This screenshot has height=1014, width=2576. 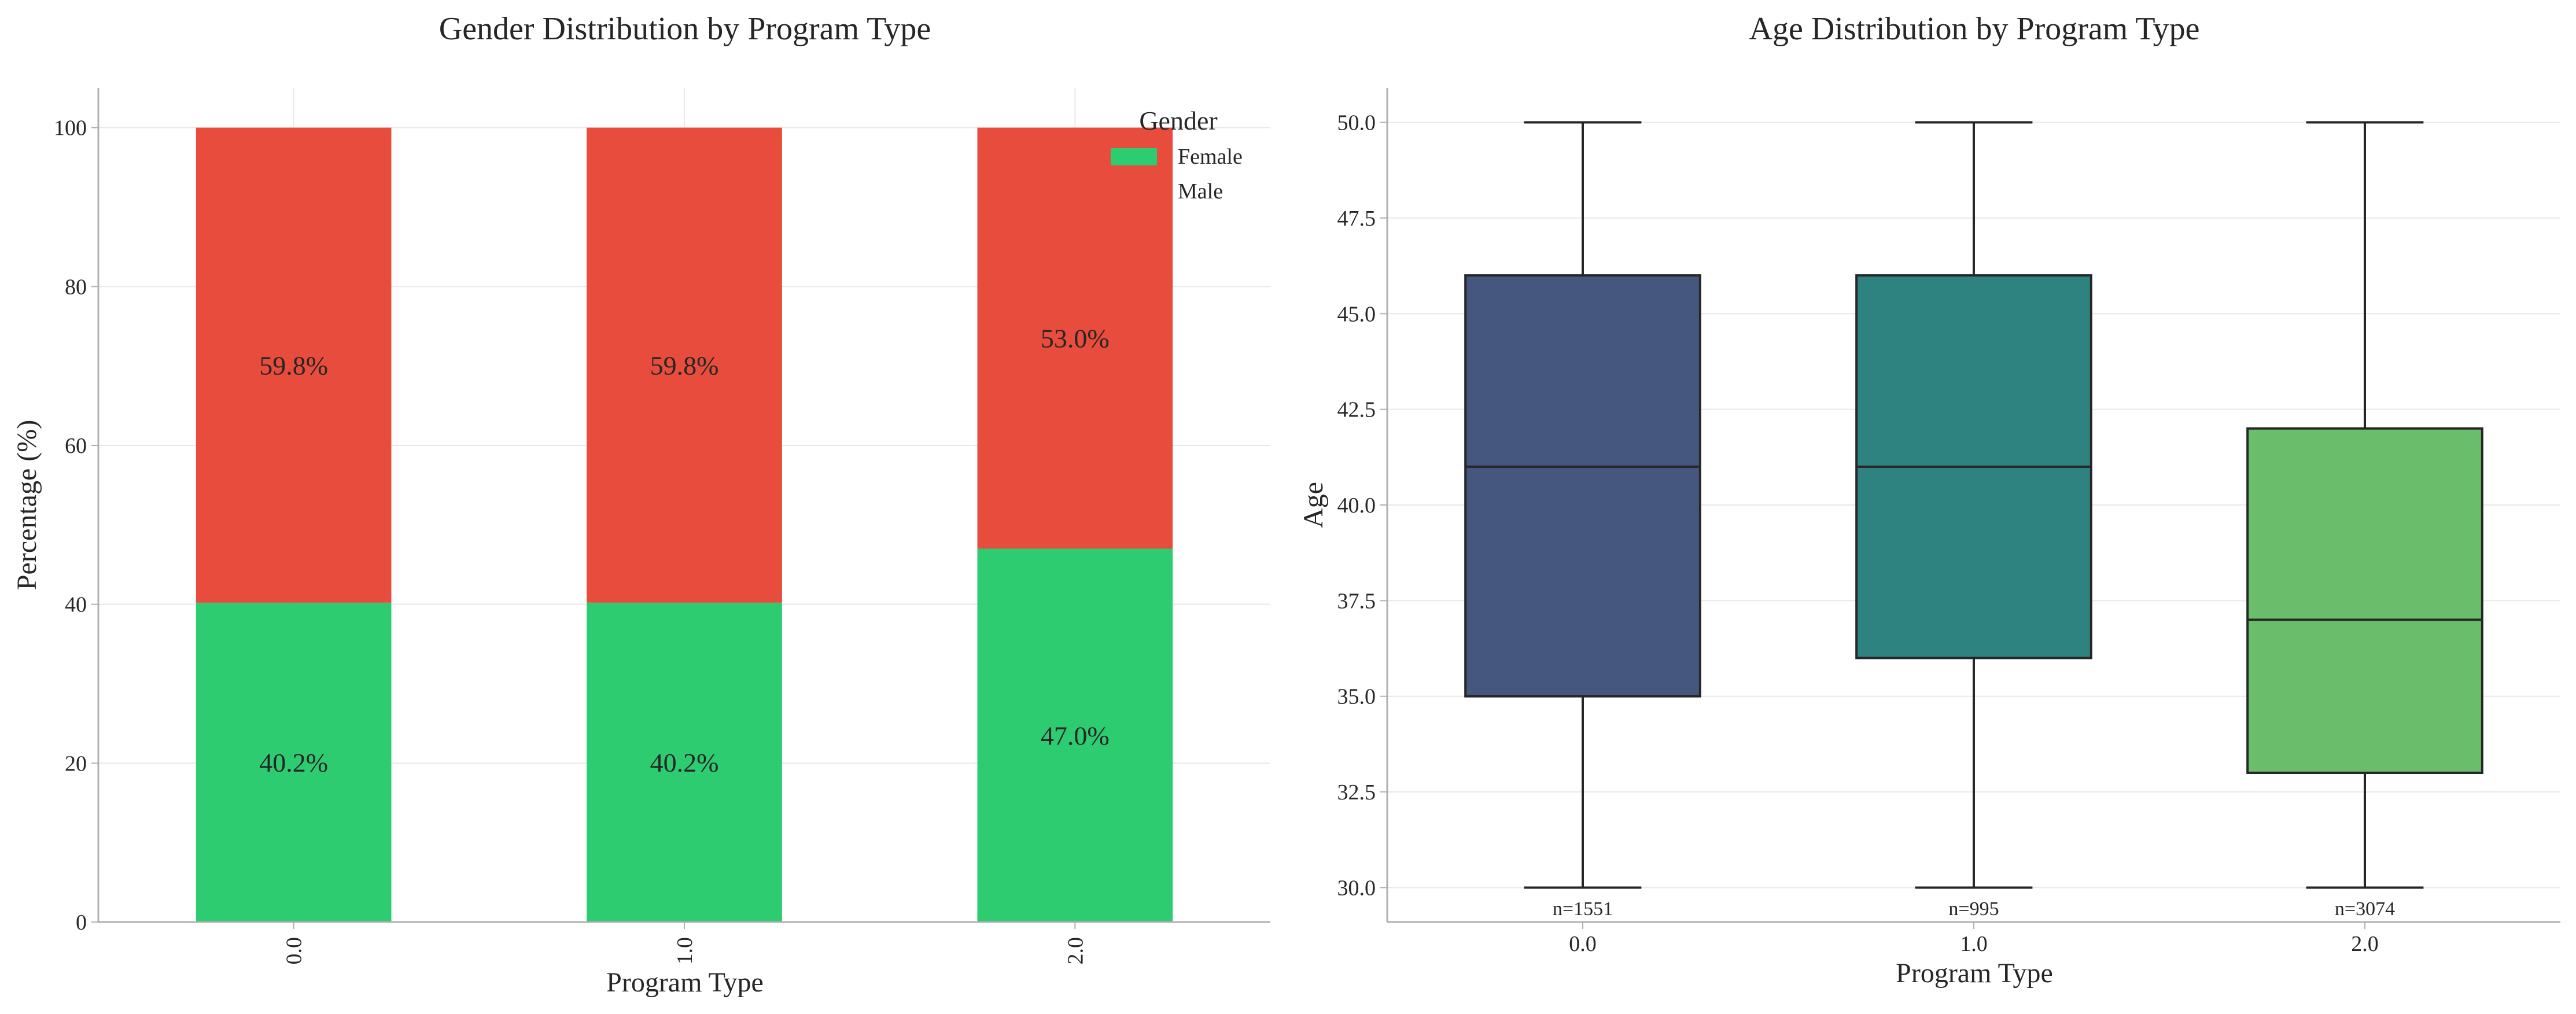 What do you see at coordinates (1356, 792) in the screenshot?
I see `age-chart-y-tick-label: 32.5` at bounding box center [1356, 792].